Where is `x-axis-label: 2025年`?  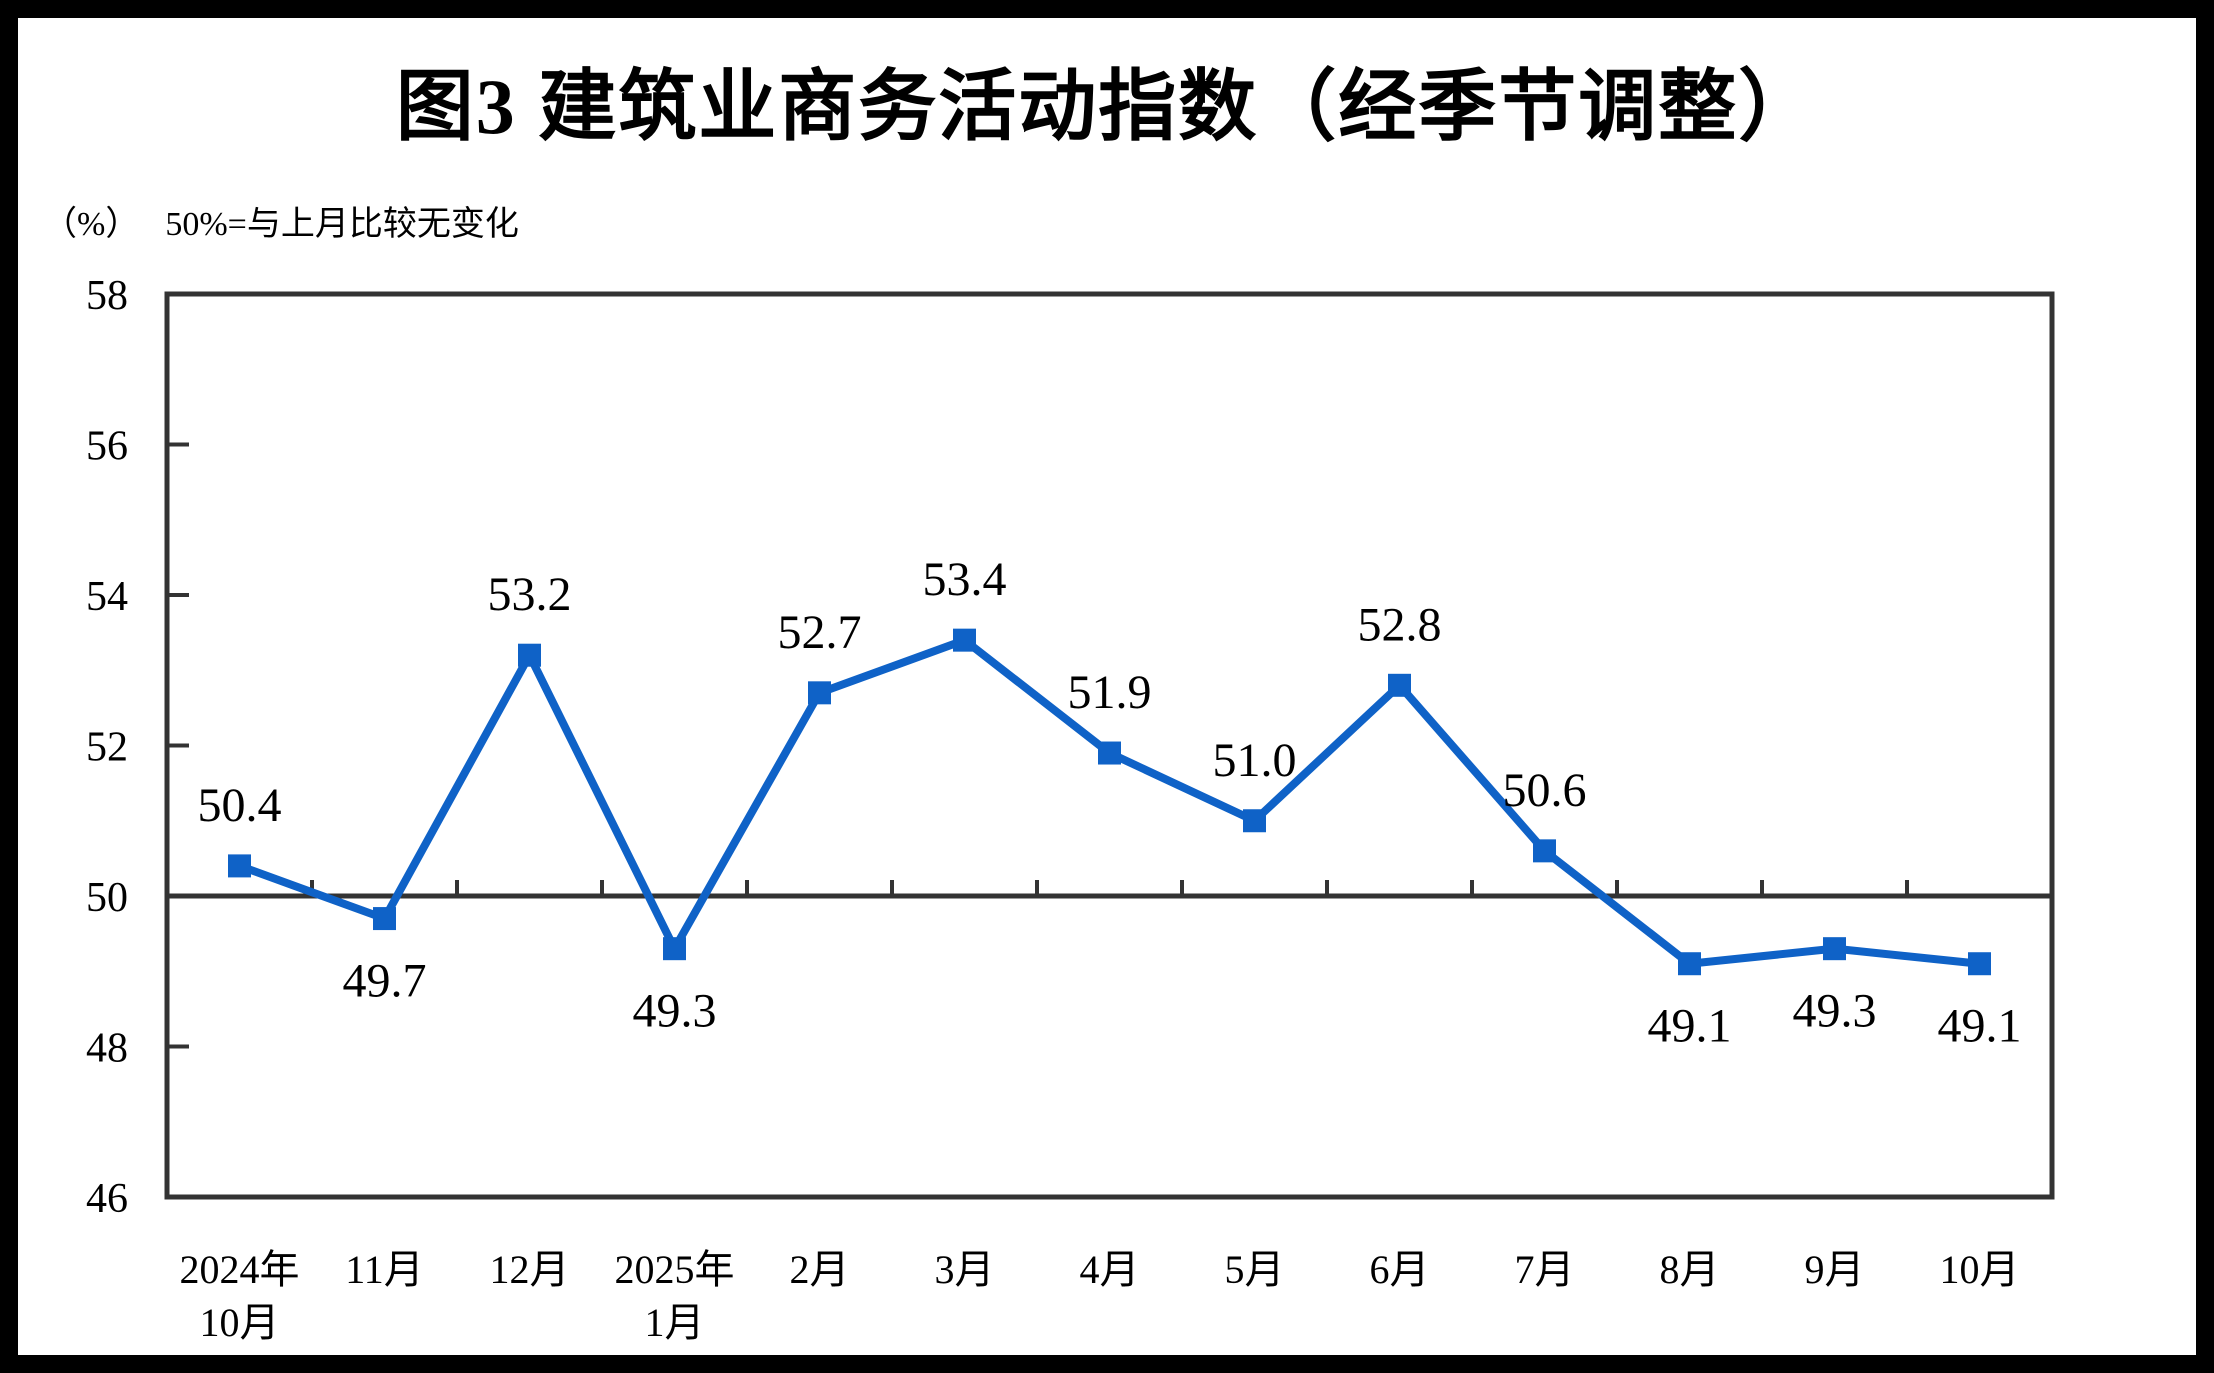 x-axis-label: 2025年 is located at coordinates (675, 1269).